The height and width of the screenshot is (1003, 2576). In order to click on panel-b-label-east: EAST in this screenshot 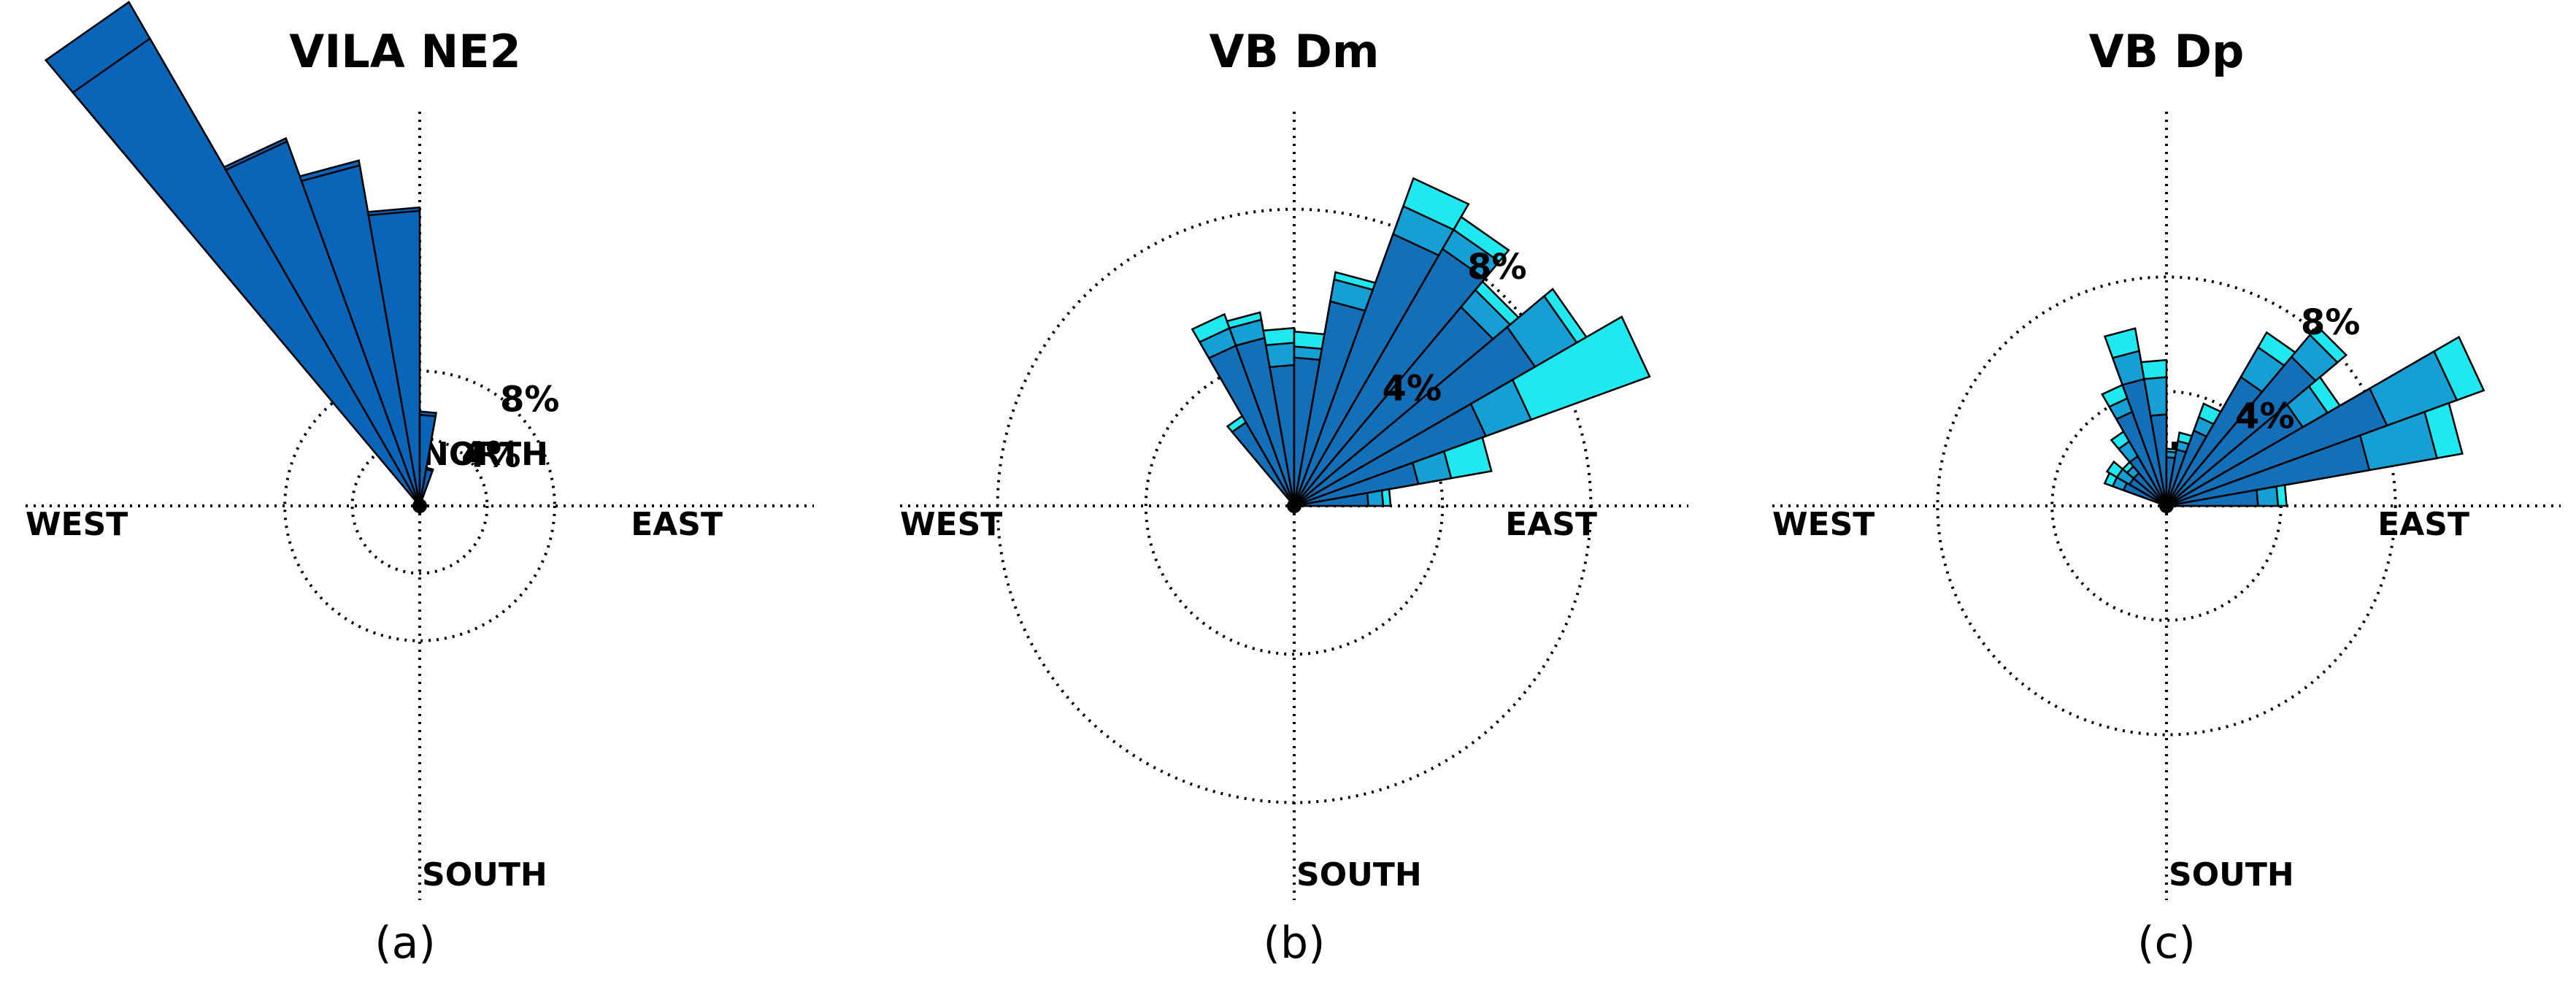, I will do `click(1551, 524)`.